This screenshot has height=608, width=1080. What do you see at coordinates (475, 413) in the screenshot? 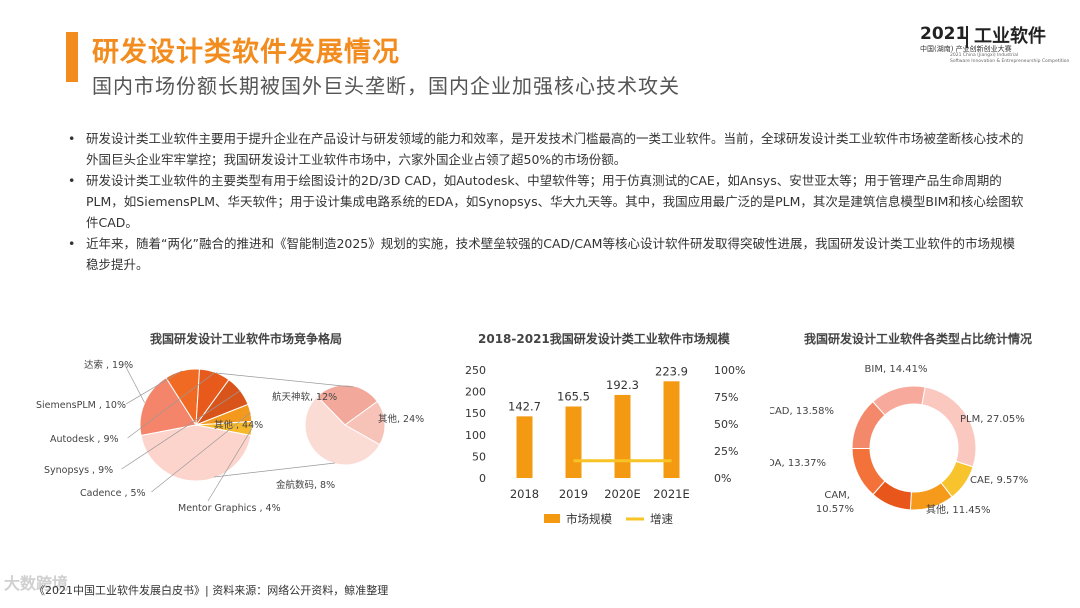
I see `y-tick-label: 150` at bounding box center [475, 413].